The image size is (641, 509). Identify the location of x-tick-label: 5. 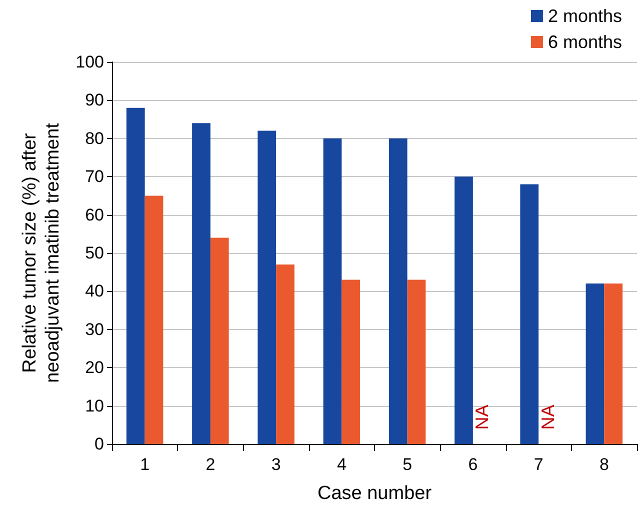
(407, 464).